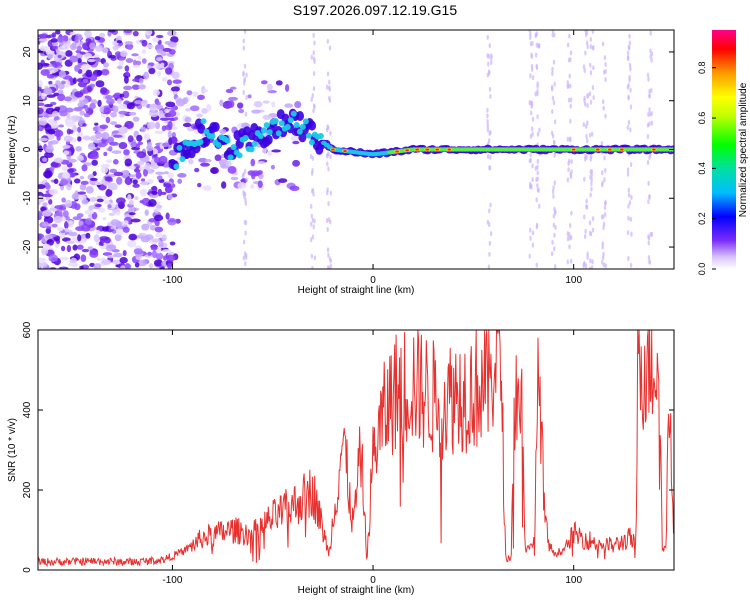 This screenshot has height=600, width=750. Describe the element at coordinates (27, 246) in the screenshot. I see `heatmap-y-tick-label: -20` at that location.